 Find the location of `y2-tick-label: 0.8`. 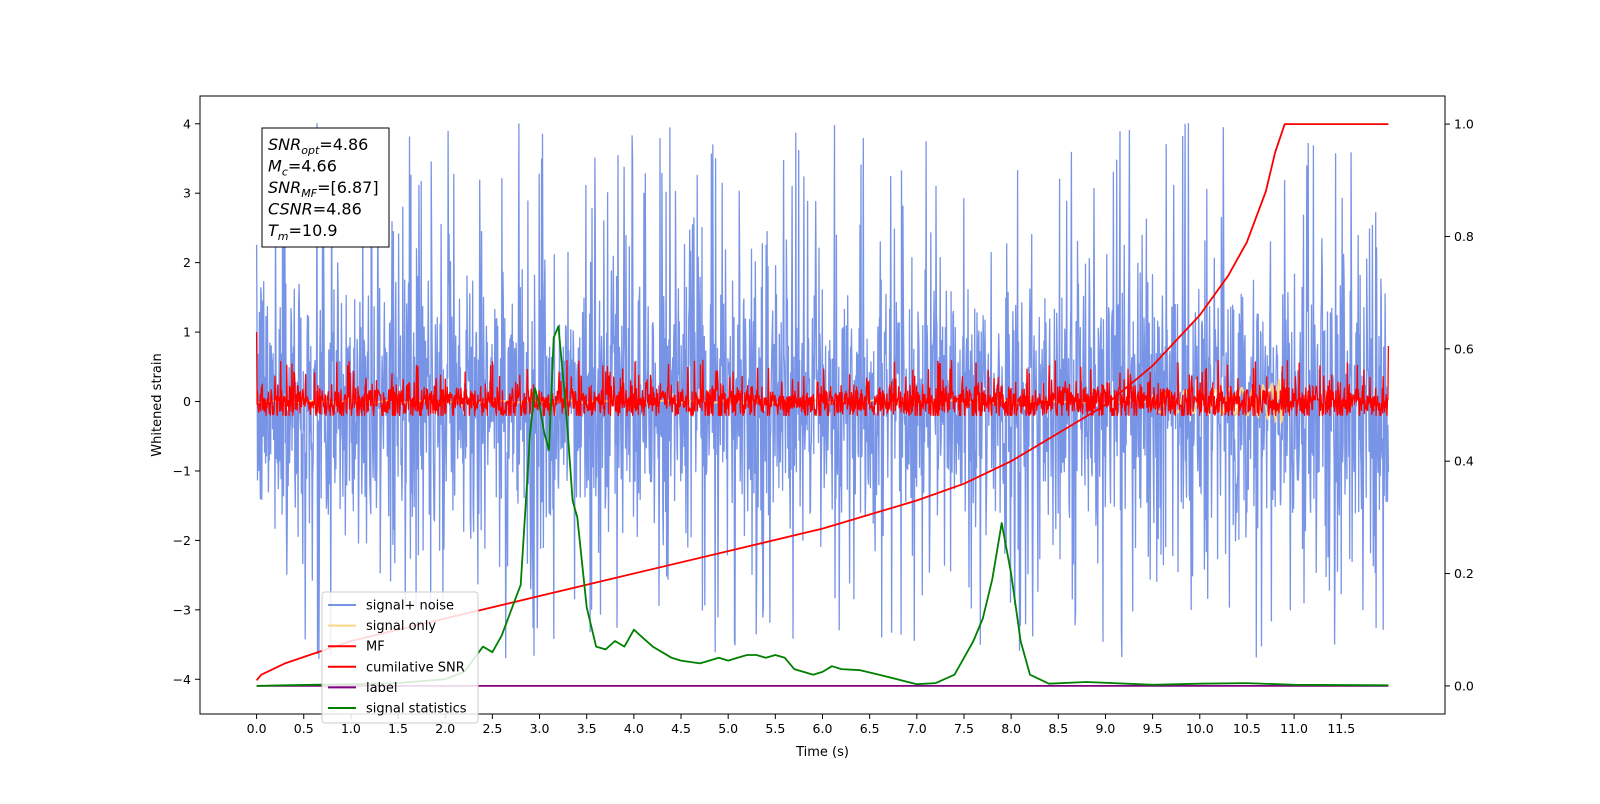

y2-tick-label: 0.8 is located at coordinates (1464, 236).